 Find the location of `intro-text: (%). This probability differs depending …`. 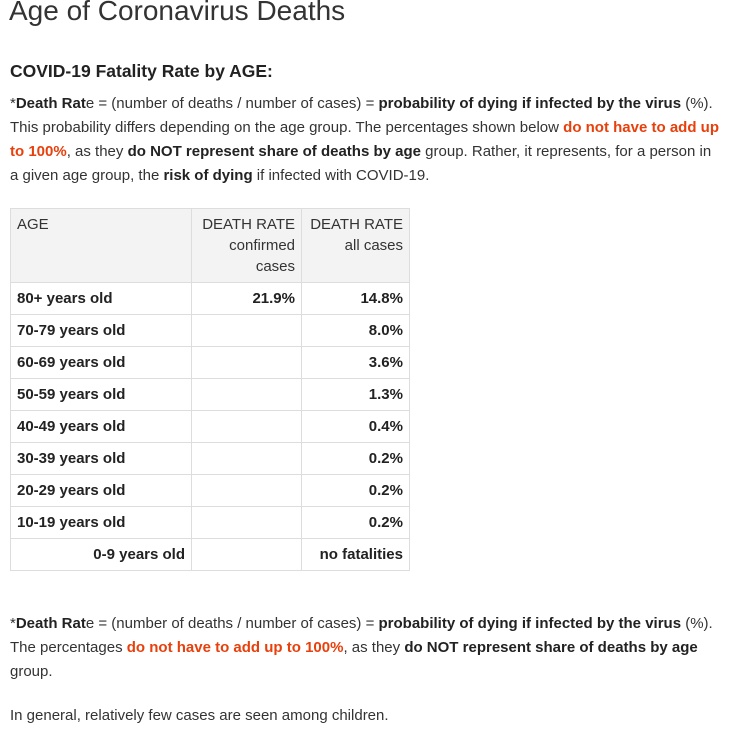

intro-text: (%). This probability differs depending … is located at coordinates (361, 115).